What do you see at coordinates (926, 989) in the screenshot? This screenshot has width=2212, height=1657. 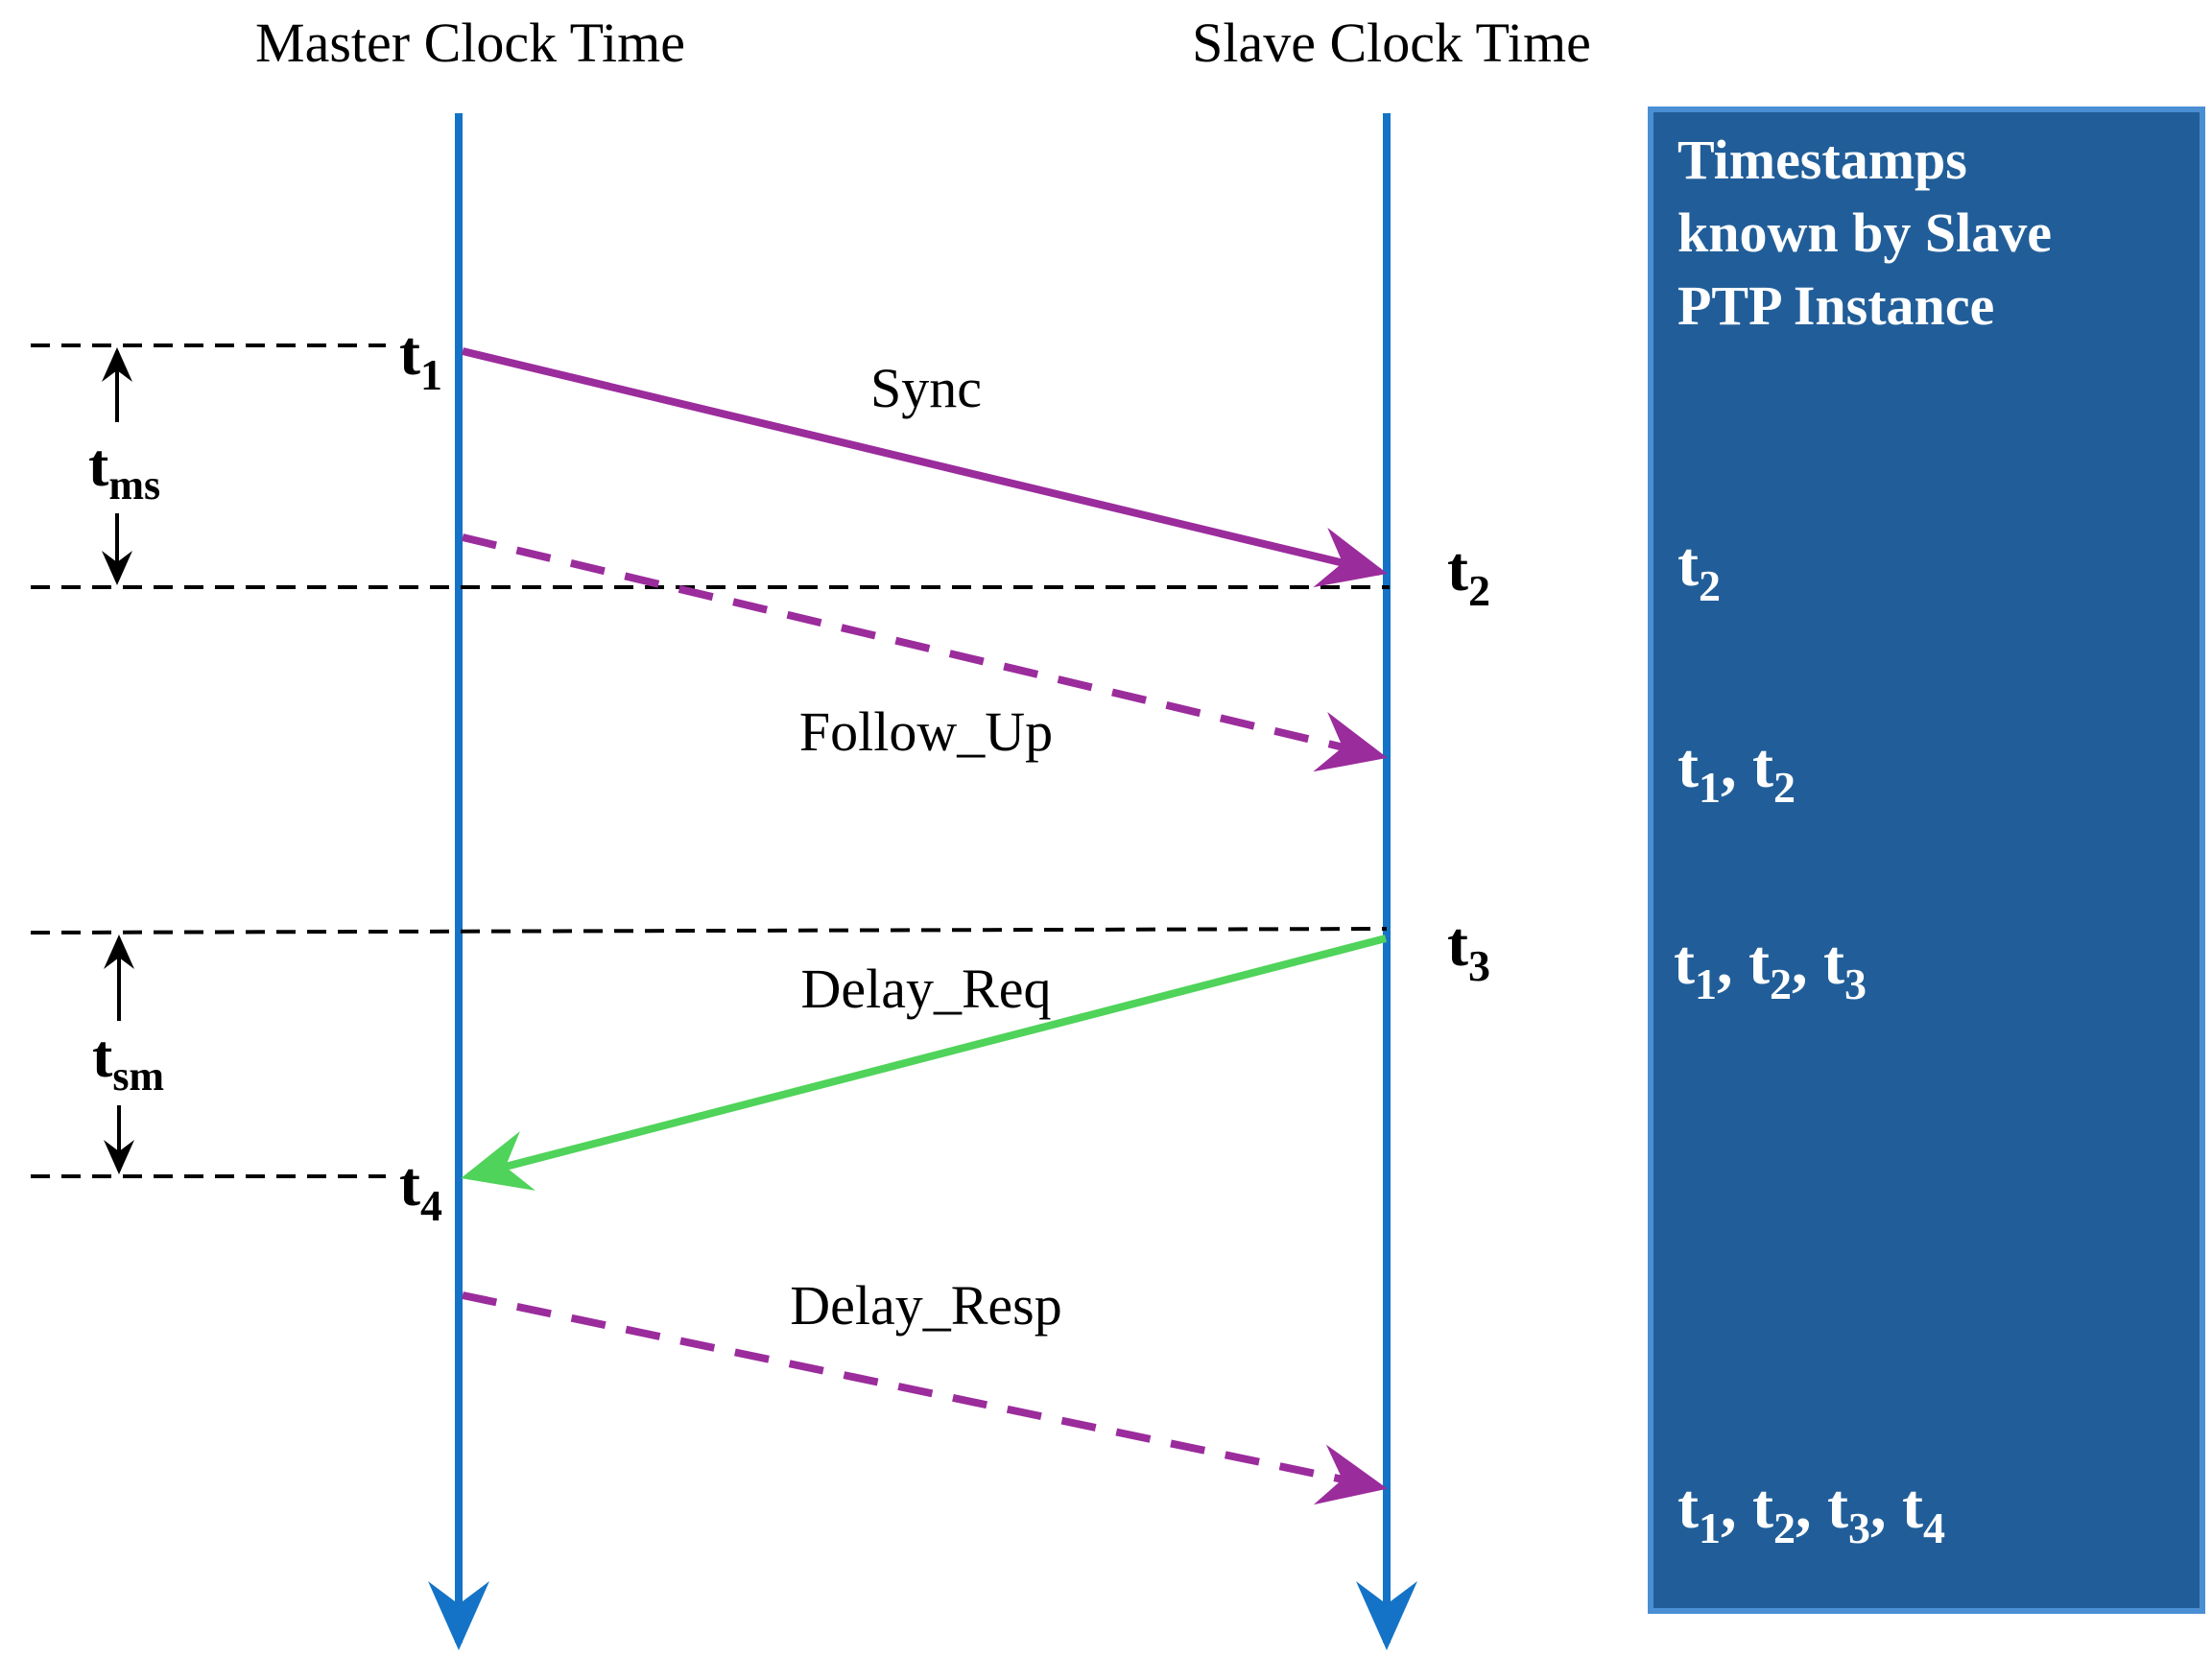 I see `delay-req-label: Delay_Req` at bounding box center [926, 989].